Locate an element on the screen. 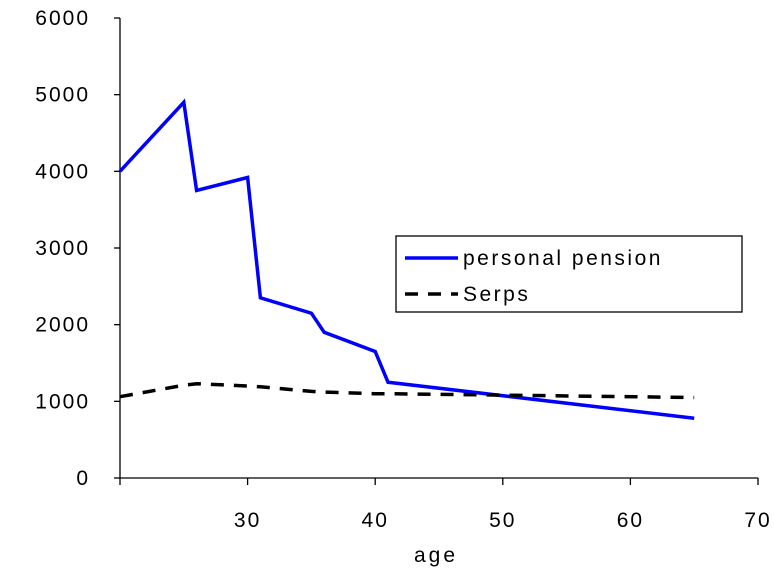 The image size is (774, 575). legend-box is located at coordinates (569, 274).